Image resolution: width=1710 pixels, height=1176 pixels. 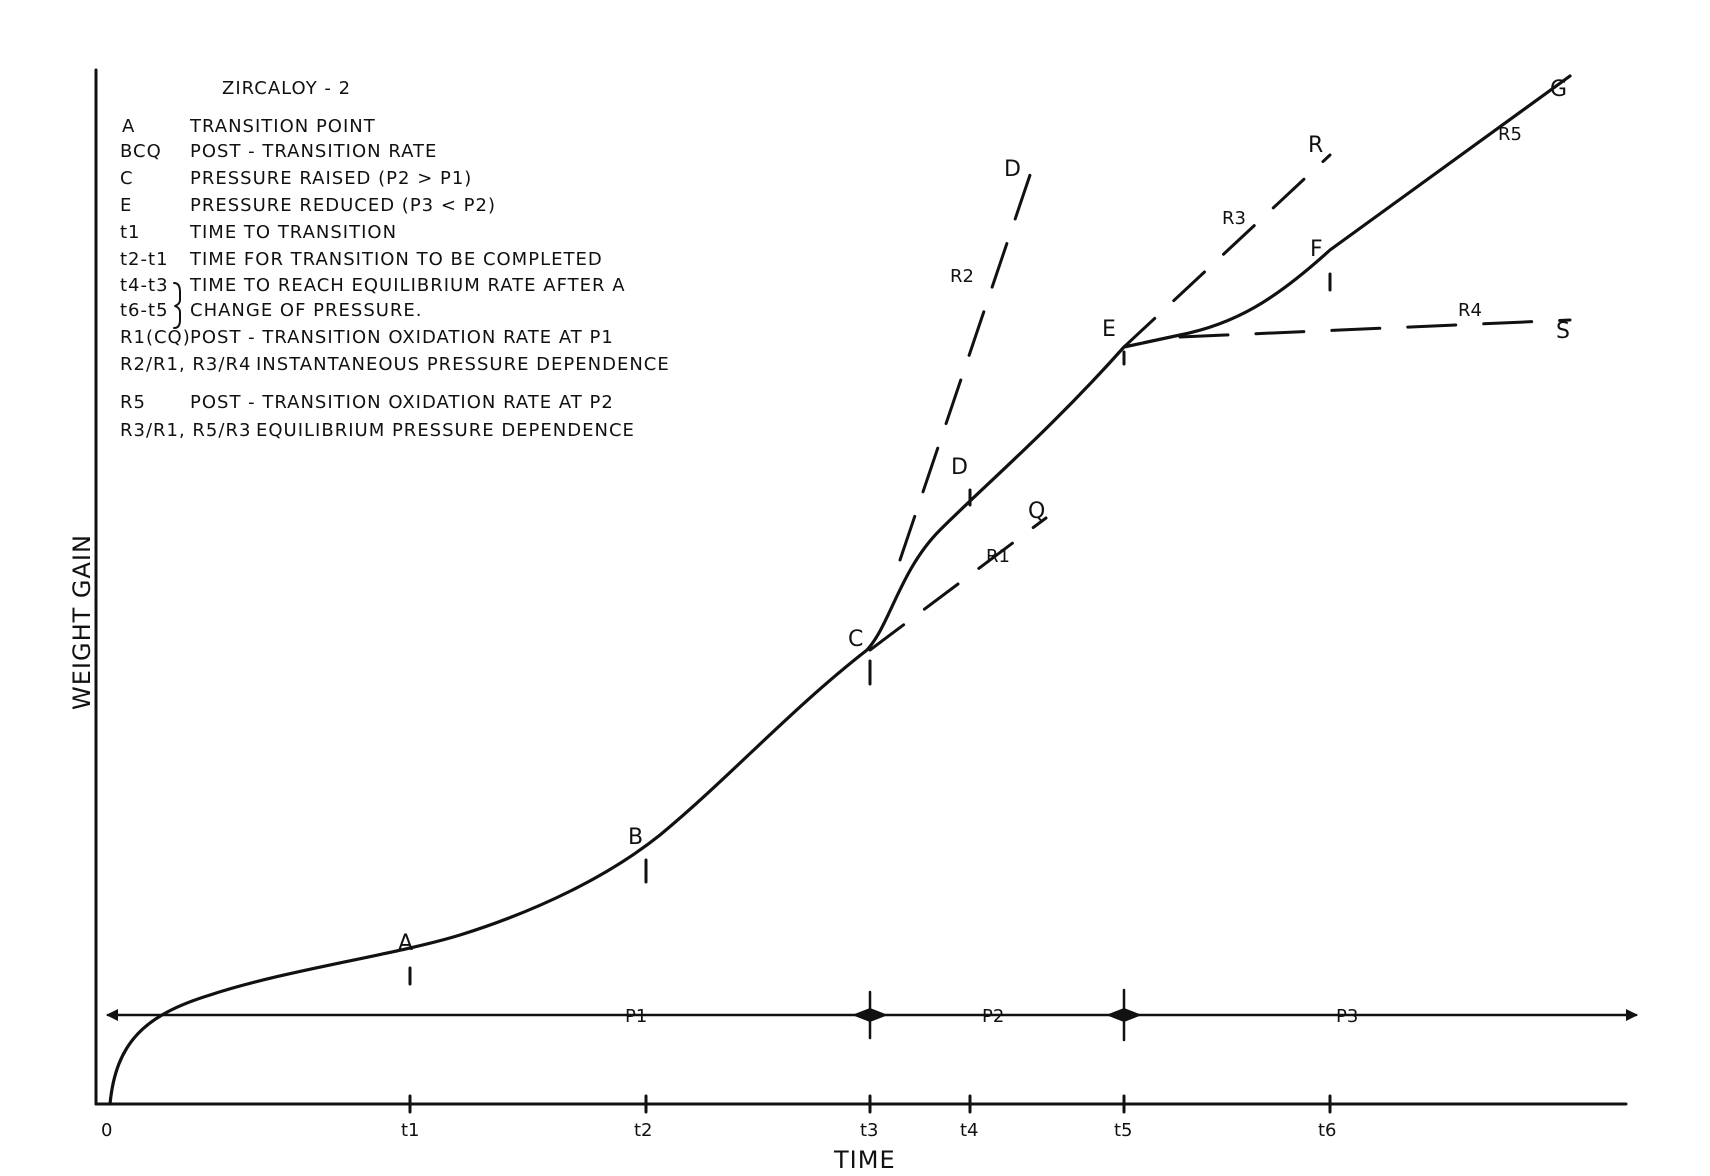 What do you see at coordinates (1123, 1130) in the screenshot?
I see `tick-label-t5: t5` at bounding box center [1123, 1130].